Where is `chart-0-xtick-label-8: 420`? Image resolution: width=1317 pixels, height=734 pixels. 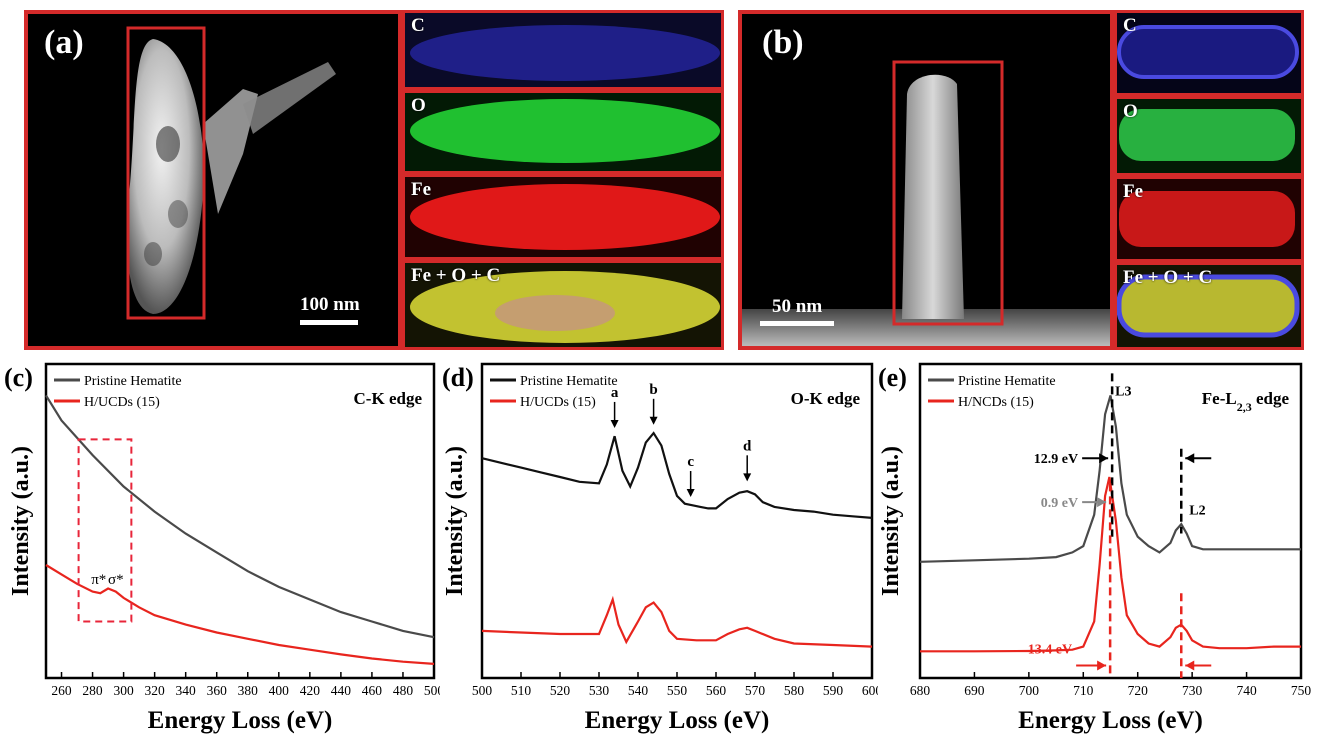 chart-0-xtick-label-8: 420 is located at coordinates (310, 690).